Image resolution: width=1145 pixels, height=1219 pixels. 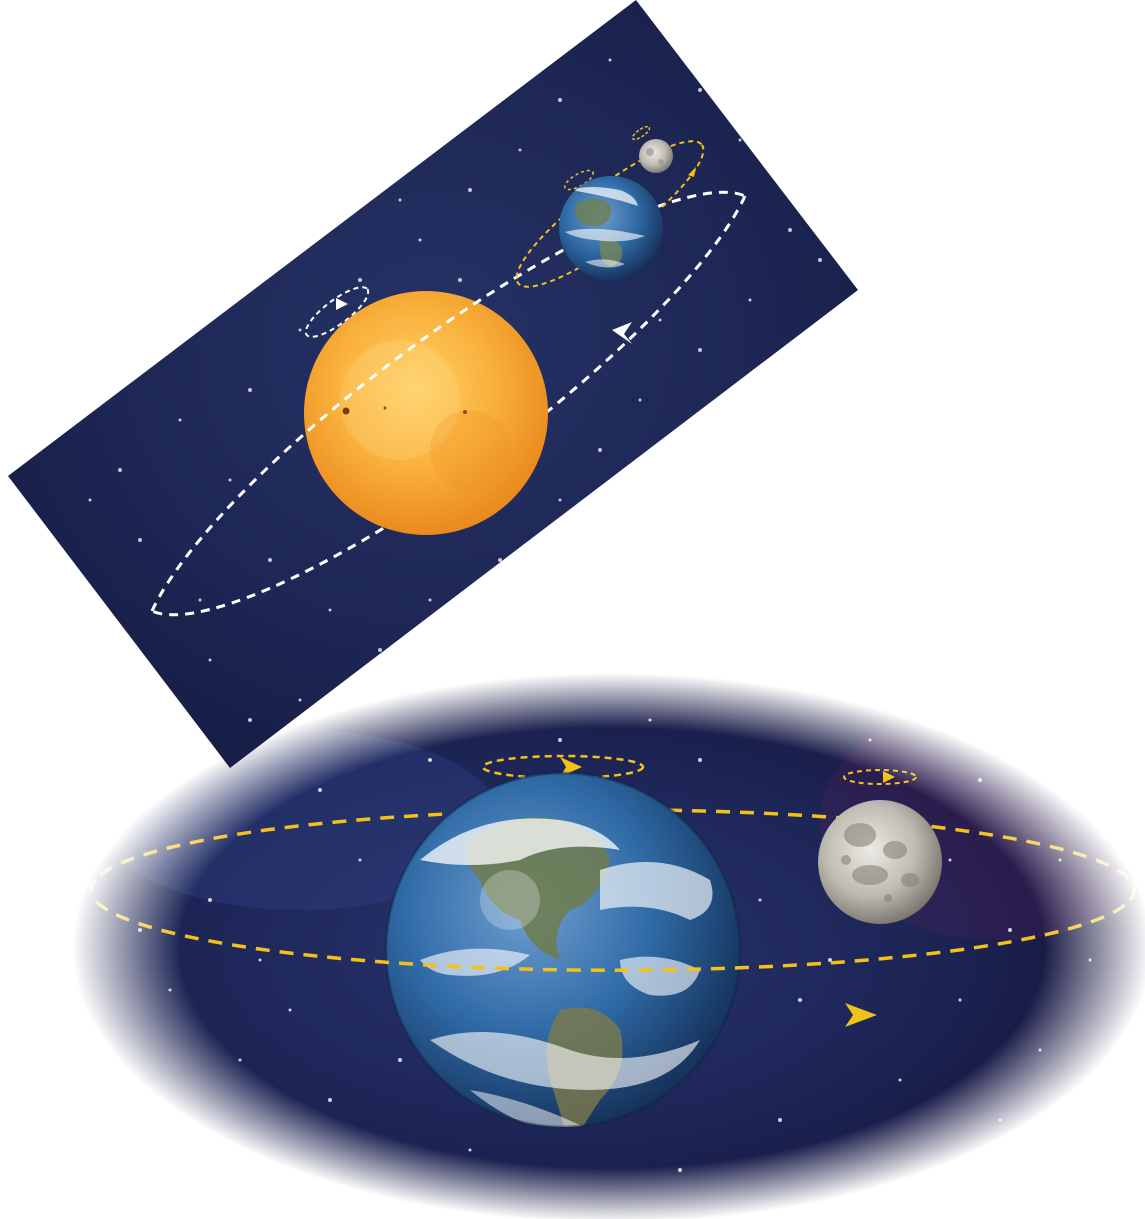 I want to click on sun-icon, so click(x=426, y=413).